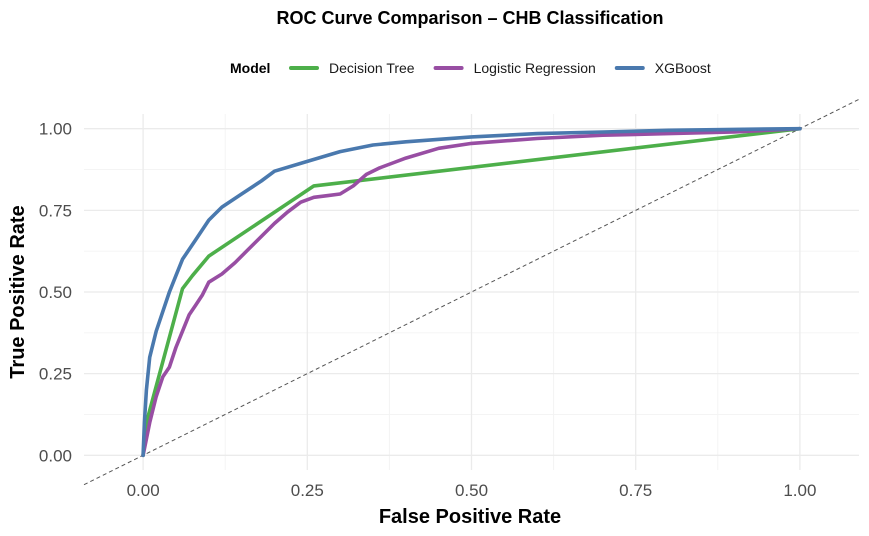 The width and height of the screenshot is (869, 536). I want to click on y-tick-label: 0.50, so click(55, 292).